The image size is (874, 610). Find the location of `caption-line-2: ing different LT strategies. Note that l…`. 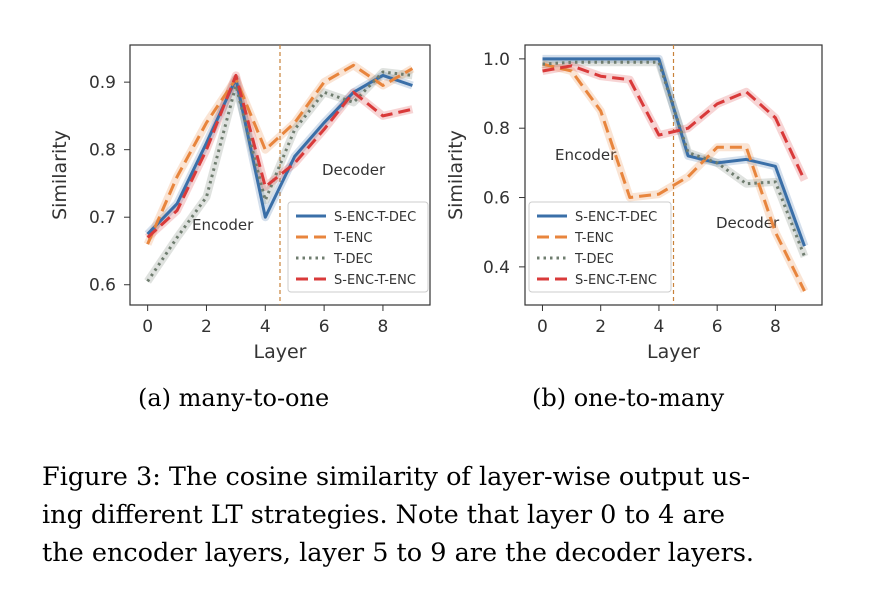

caption-line-2: ing different LT strategies. Note that l… is located at coordinates (383, 515).